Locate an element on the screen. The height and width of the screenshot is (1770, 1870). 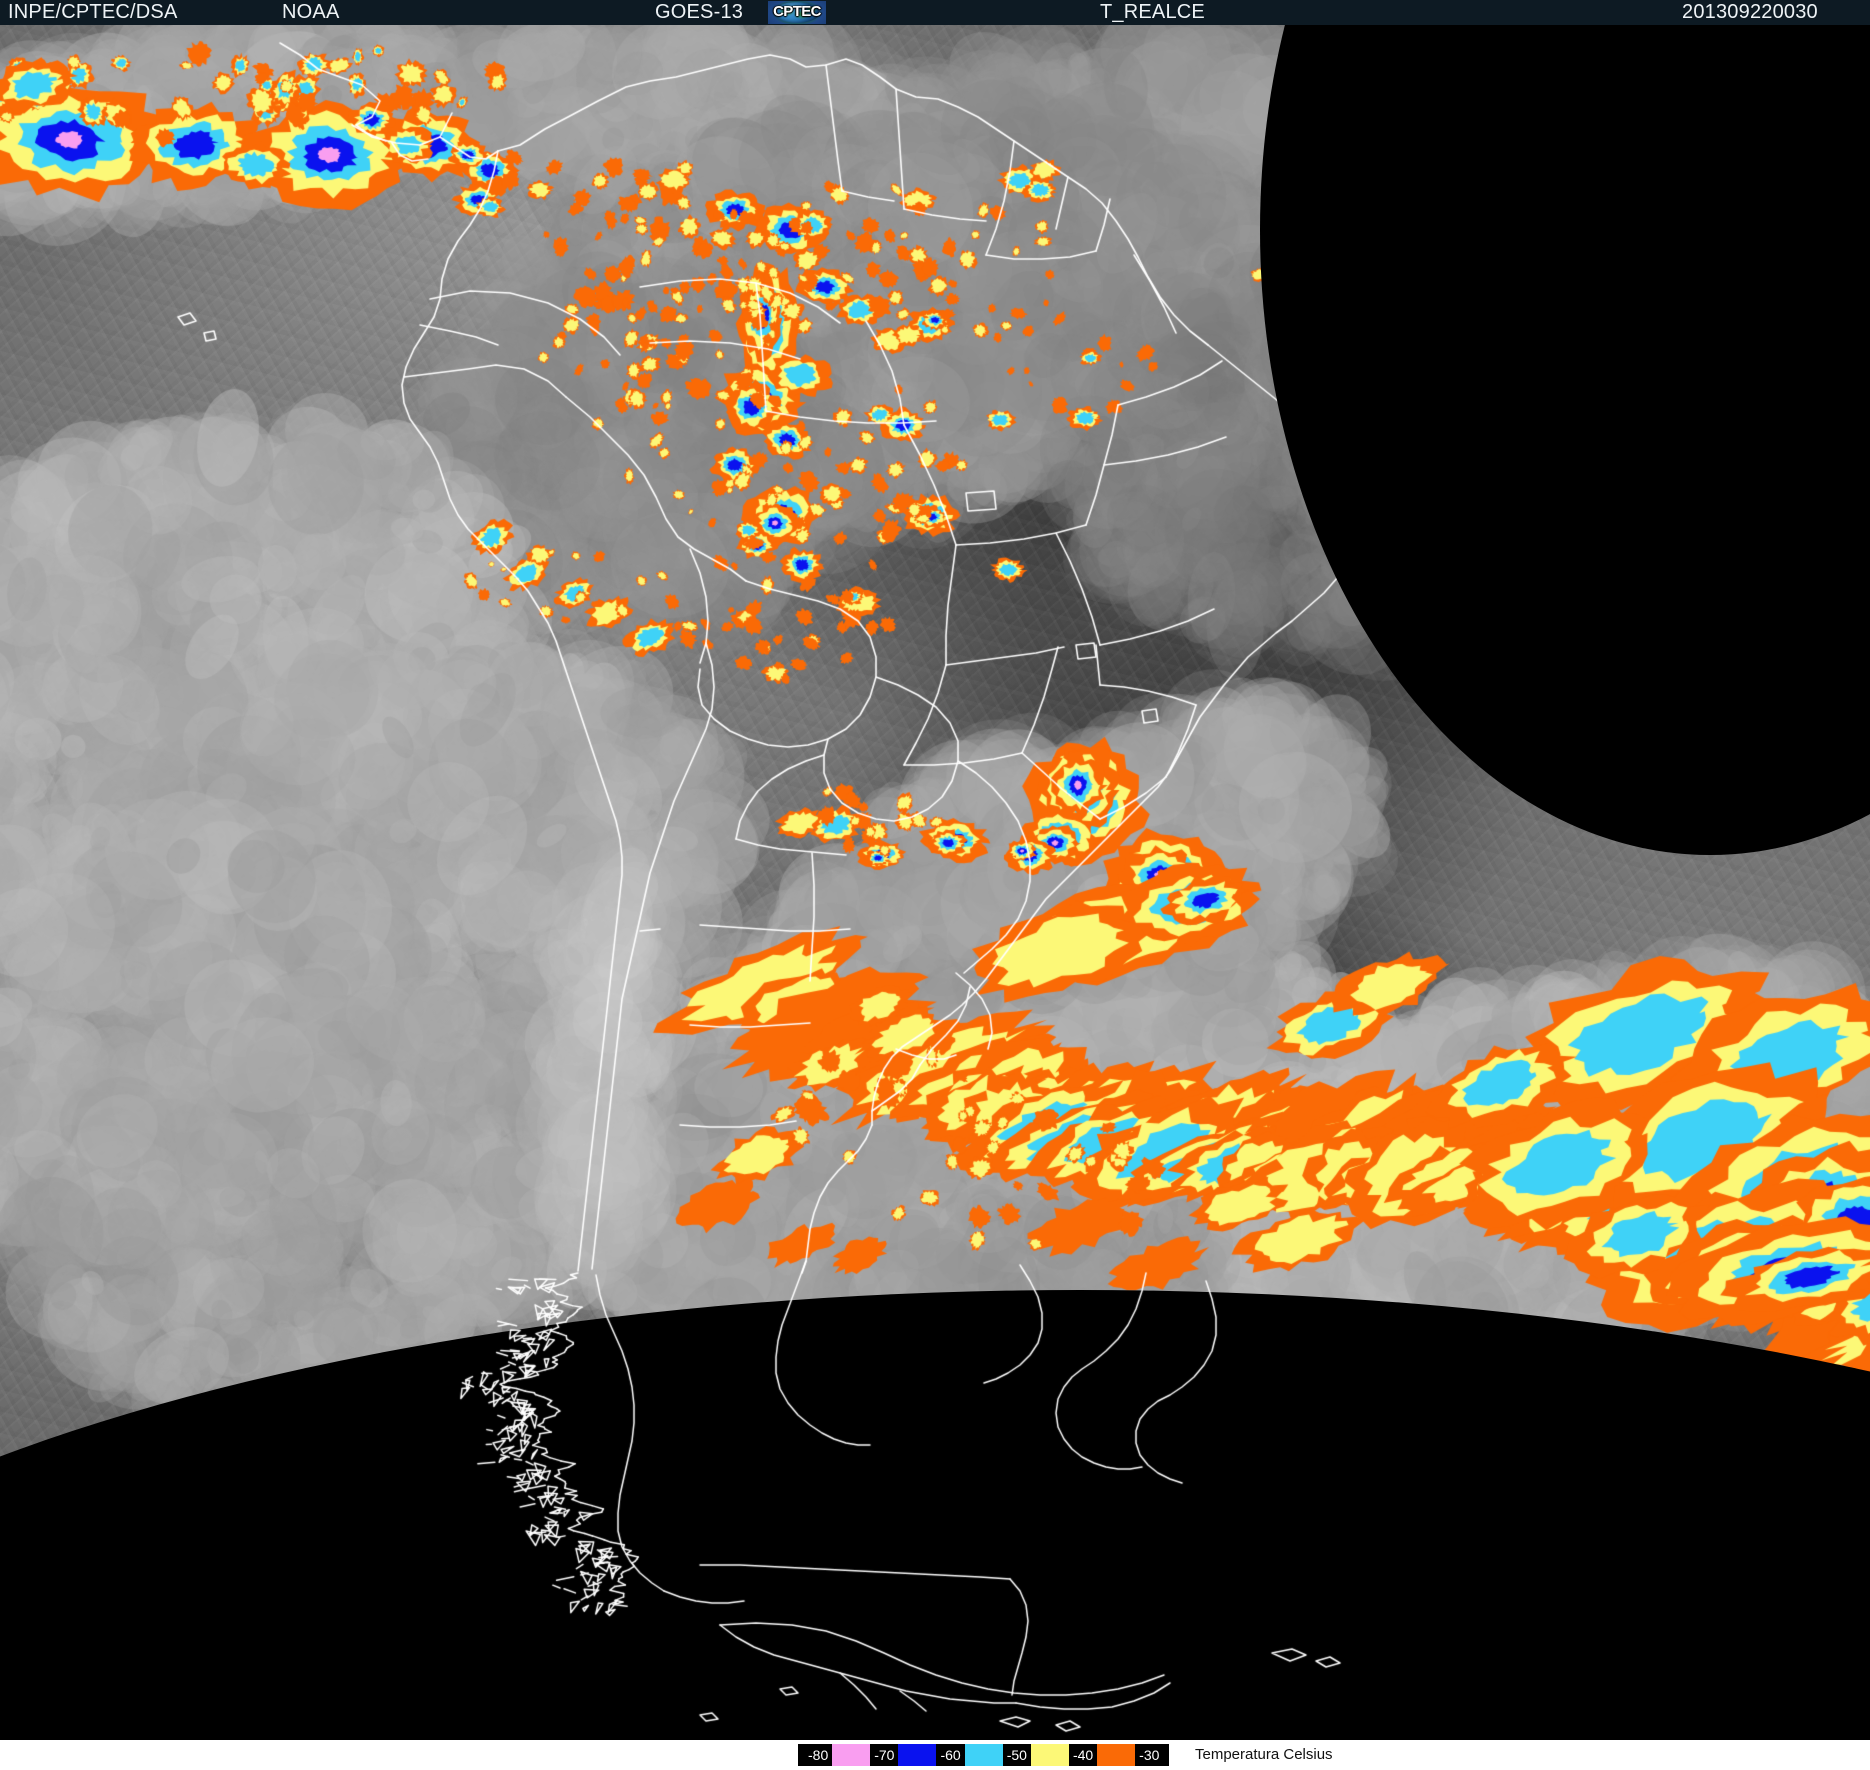
operator-label: NOAA is located at coordinates (311, 12).